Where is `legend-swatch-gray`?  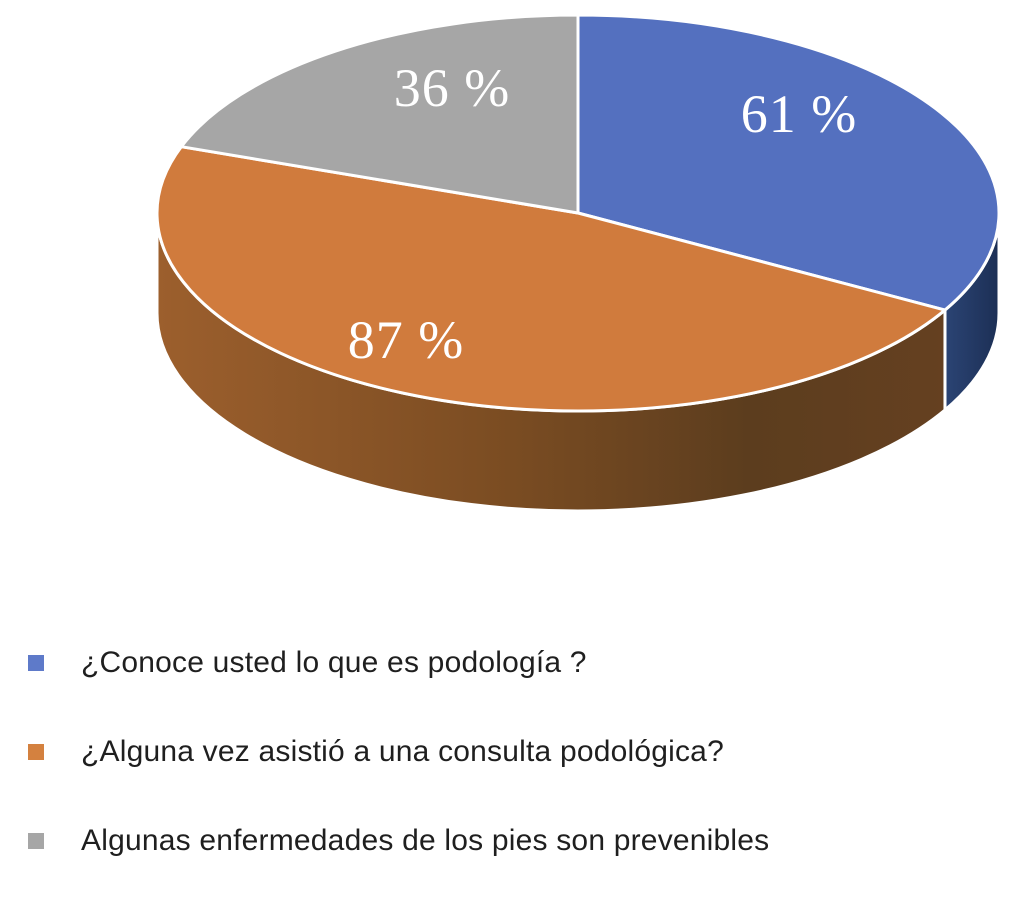 legend-swatch-gray is located at coordinates (36, 841).